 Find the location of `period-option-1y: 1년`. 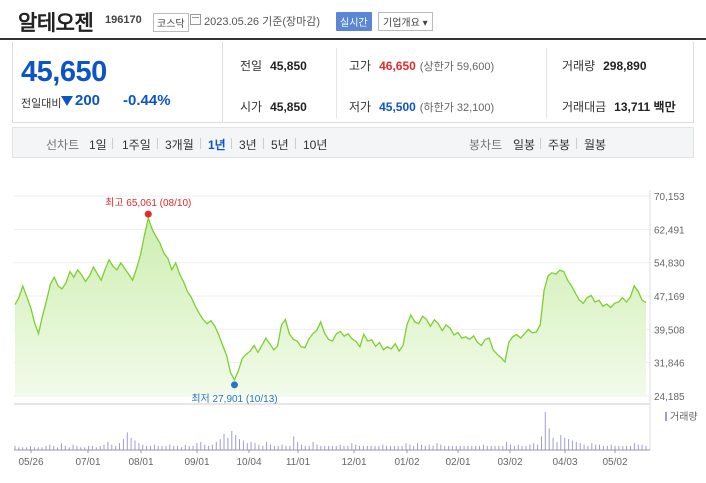

period-option-1y: 1년 is located at coordinates (217, 145).